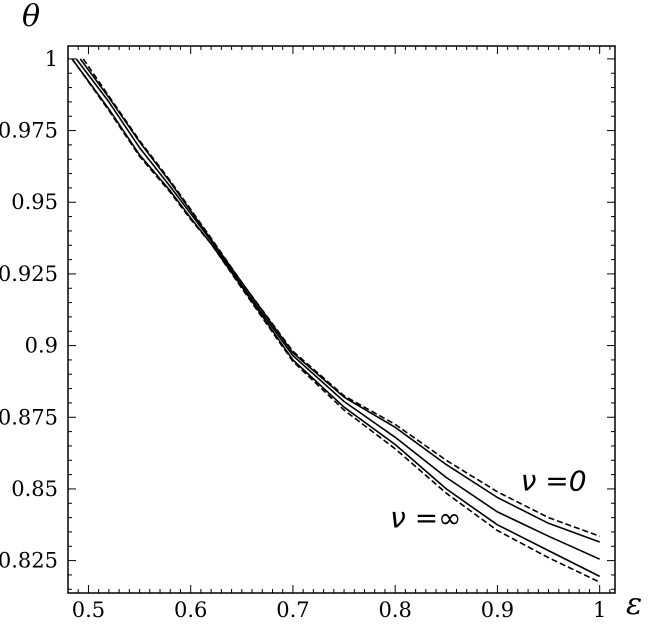 The width and height of the screenshot is (669, 624). Describe the element at coordinates (292, 610) in the screenshot. I see `x-tick-label: 0.7` at that location.